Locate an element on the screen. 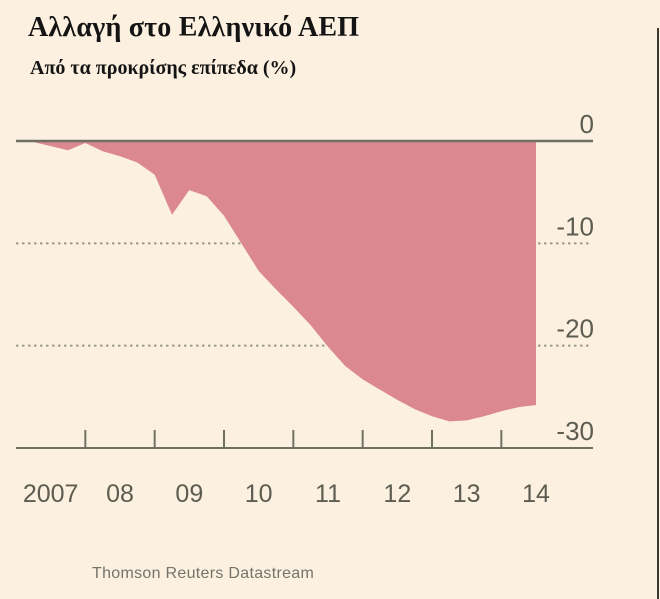  y-tick-label: -30 is located at coordinates (575, 431).